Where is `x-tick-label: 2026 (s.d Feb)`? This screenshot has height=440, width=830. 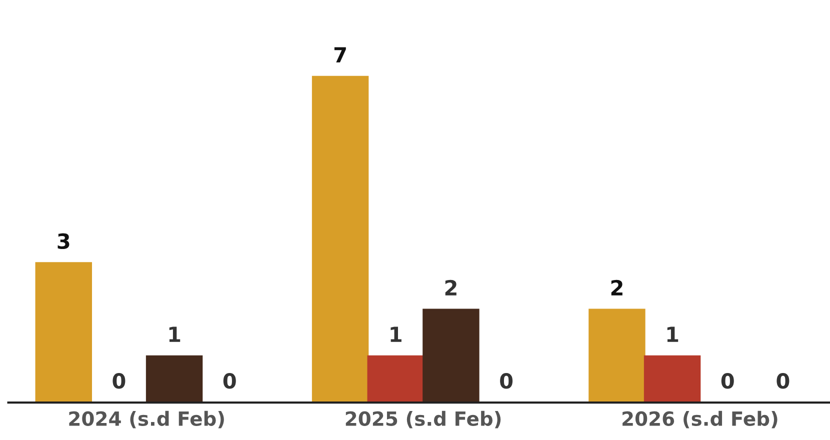 x-tick-label: 2026 (s.d Feb) is located at coordinates (700, 419).